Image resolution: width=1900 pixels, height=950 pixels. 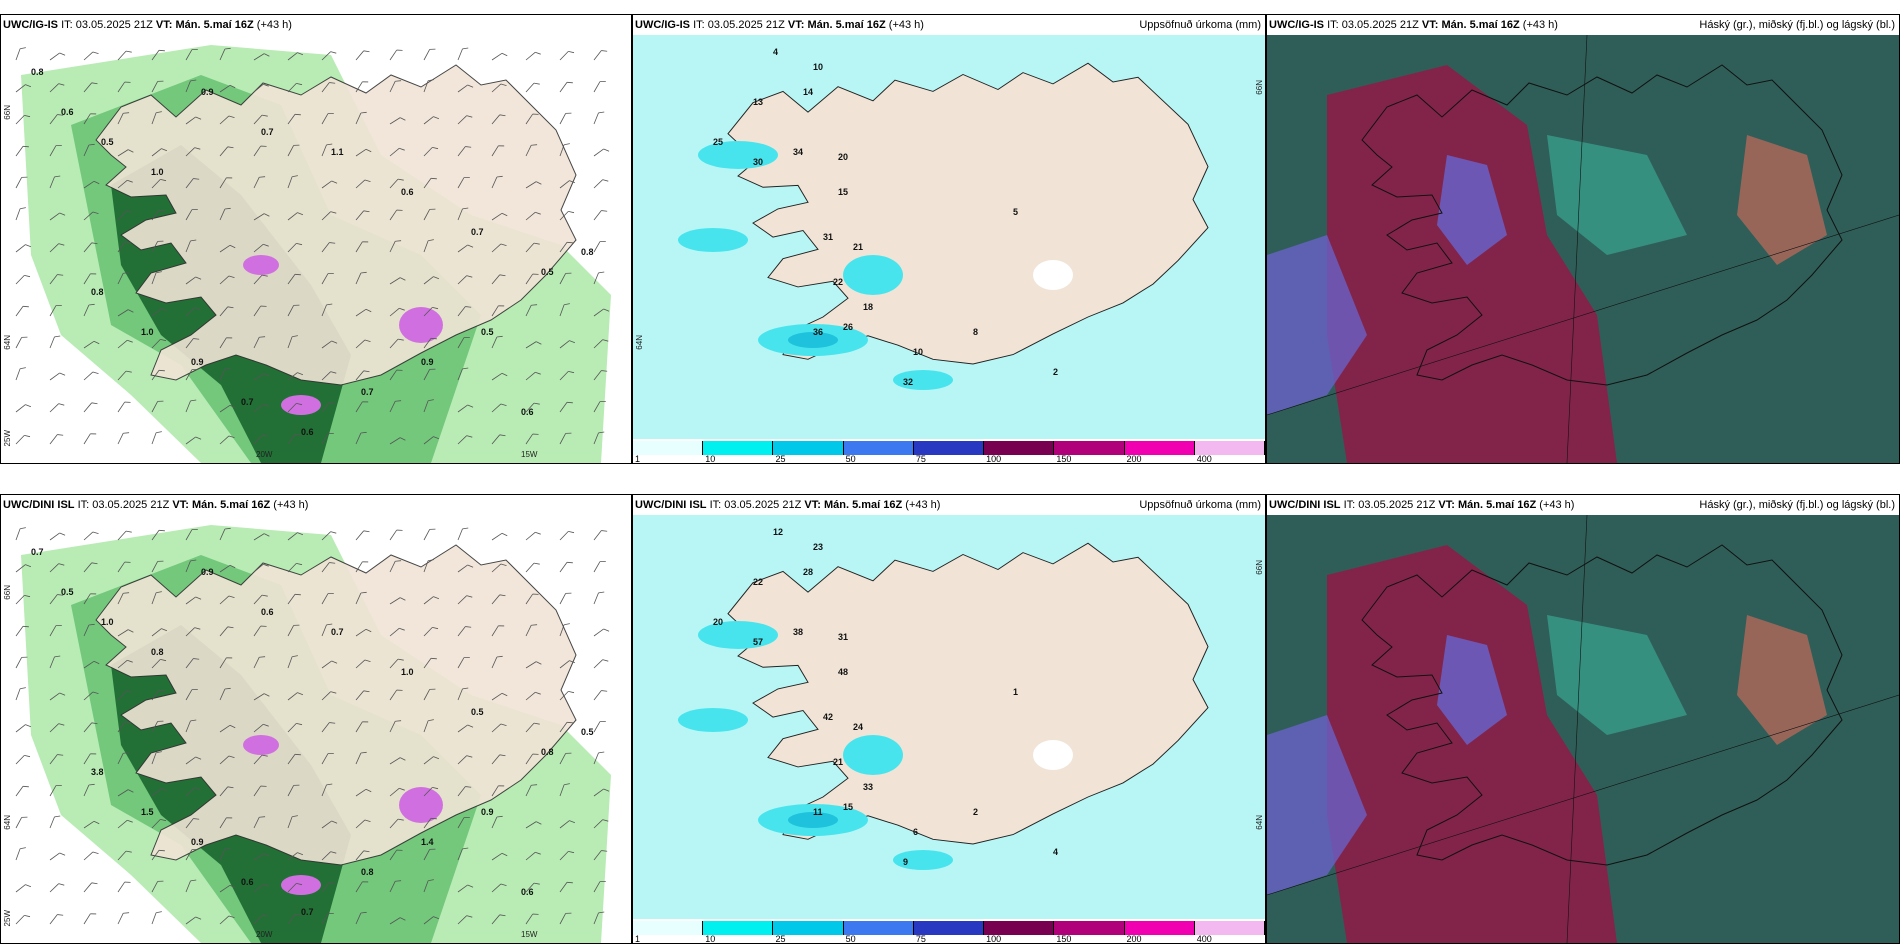 I want to click on precip-value-label: 9, so click(x=905, y=862).